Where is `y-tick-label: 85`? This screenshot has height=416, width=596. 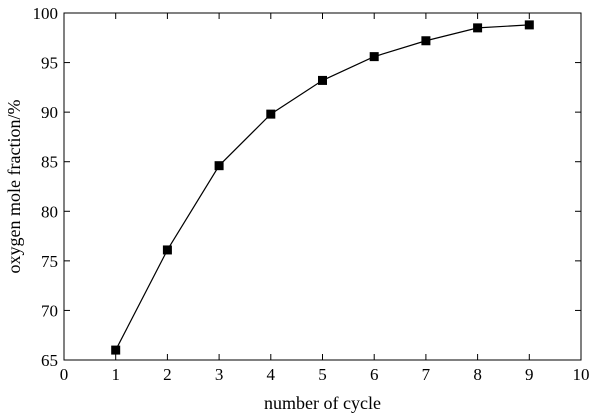 y-tick-label: 85 is located at coordinates (49, 162).